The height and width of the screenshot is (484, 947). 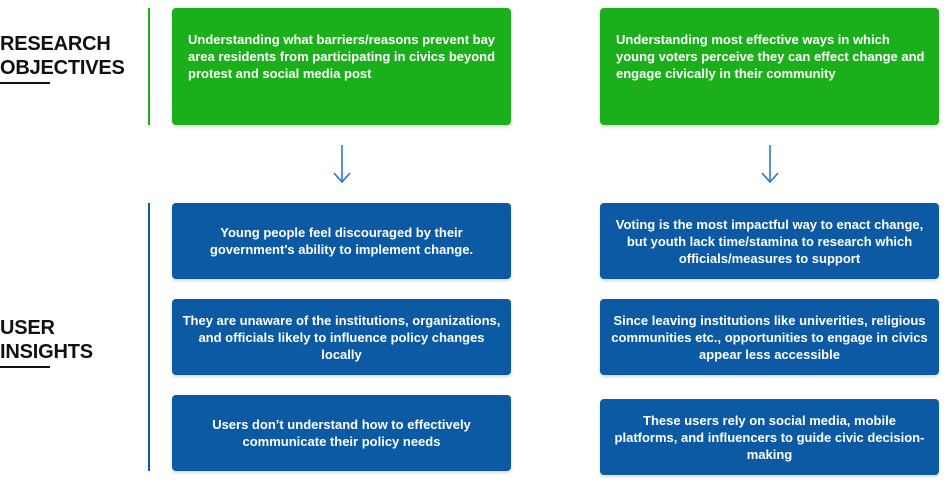 I want to click on research-heading-underline, so click(x=25, y=83).